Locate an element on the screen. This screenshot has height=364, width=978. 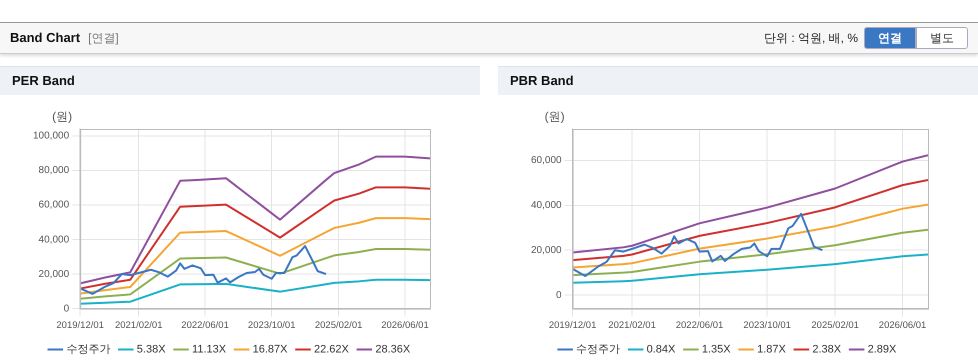
legend-label: 5.38X is located at coordinates (151, 350).